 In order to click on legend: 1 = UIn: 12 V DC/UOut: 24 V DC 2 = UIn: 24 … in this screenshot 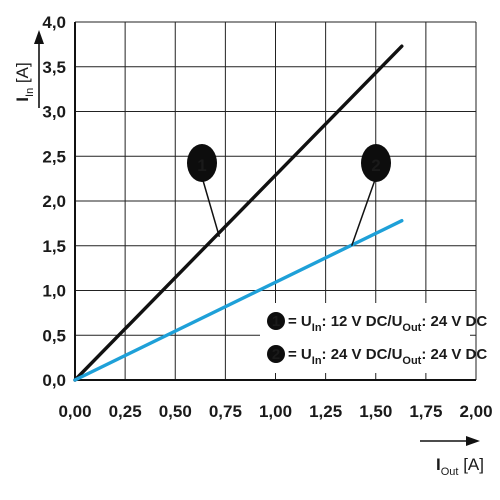, I will do `click(373, 338)`.